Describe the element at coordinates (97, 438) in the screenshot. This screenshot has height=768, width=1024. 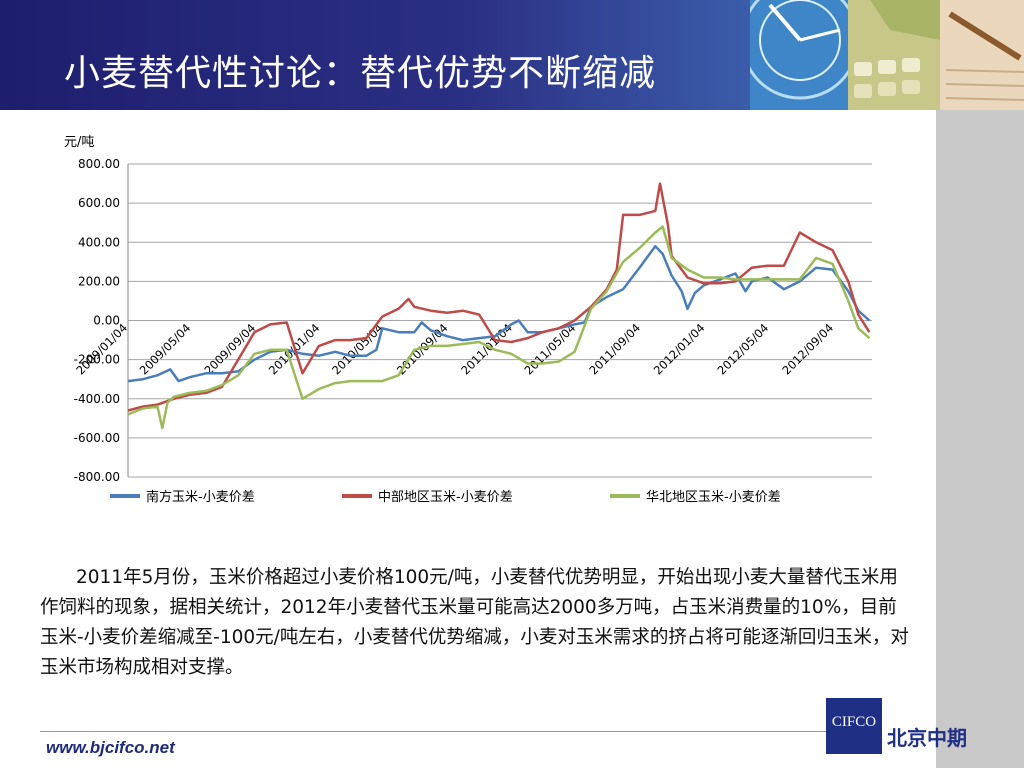
I see `y-tick-label: -600.00` at that location.